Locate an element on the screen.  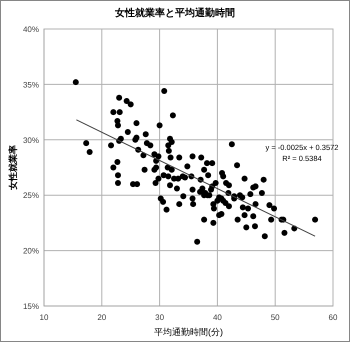
x-axis-title: 平均通勤時間(分) is located at coordinates (188, 332).